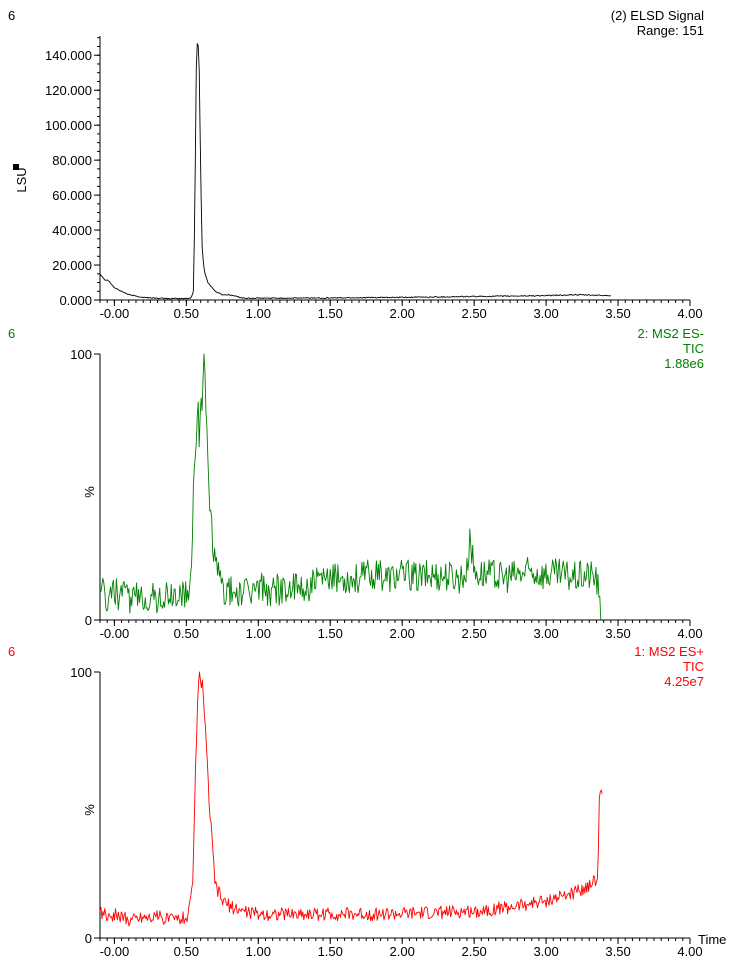  I want to click on panel-scale-label: 1.88e6, so click(684, 363).